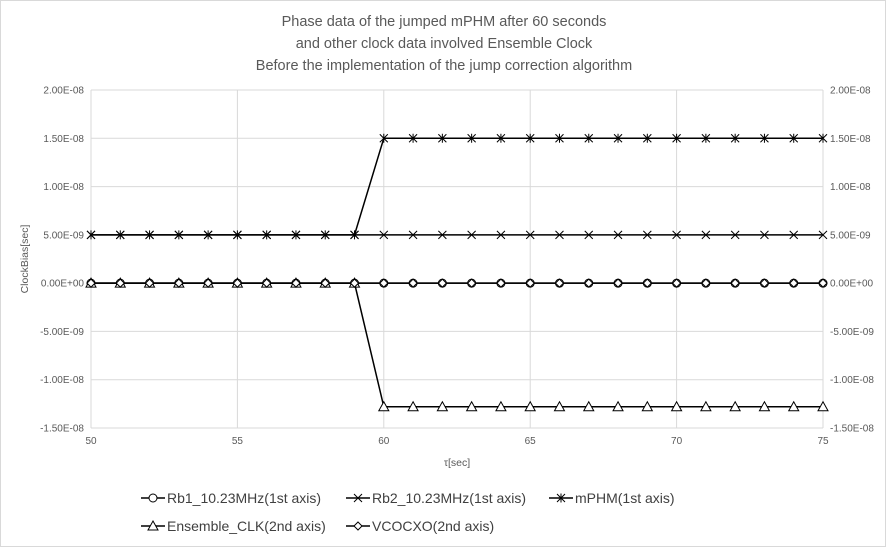 The image size is (886, 551). What do you see at coordinates (852, 284) in the screenshot?
I see `y2-tick-label: 0.00E+00` at bounding box center [852, 284].